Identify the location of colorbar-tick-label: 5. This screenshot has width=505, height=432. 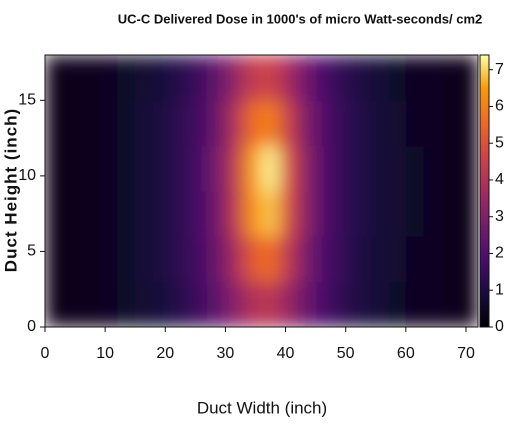
(499, 142).